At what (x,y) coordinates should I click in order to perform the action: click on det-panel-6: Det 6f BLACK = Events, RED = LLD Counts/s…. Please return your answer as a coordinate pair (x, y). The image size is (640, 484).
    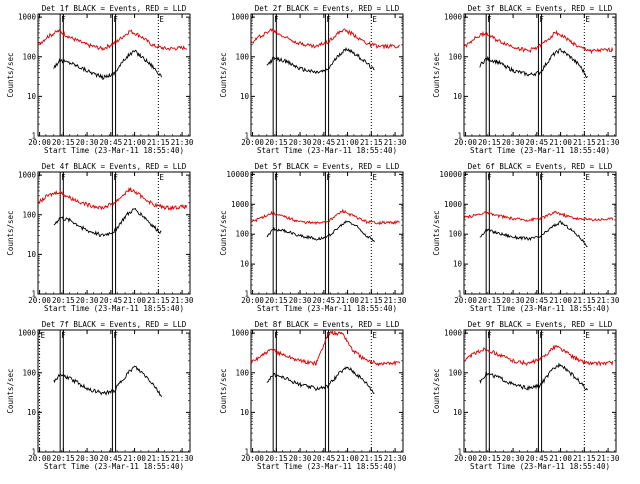
    Looking at the image, I should click on (526, 237).